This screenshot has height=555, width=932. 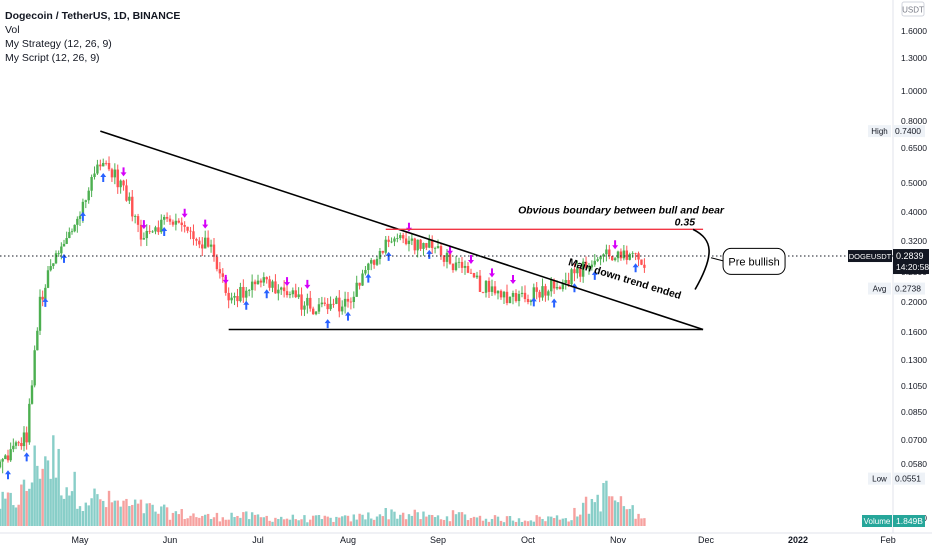 What do you see at coordinates (701, 259) in the screenshot?
I see `bull-bear-arc-drawing` at bounding box center [701, 259].